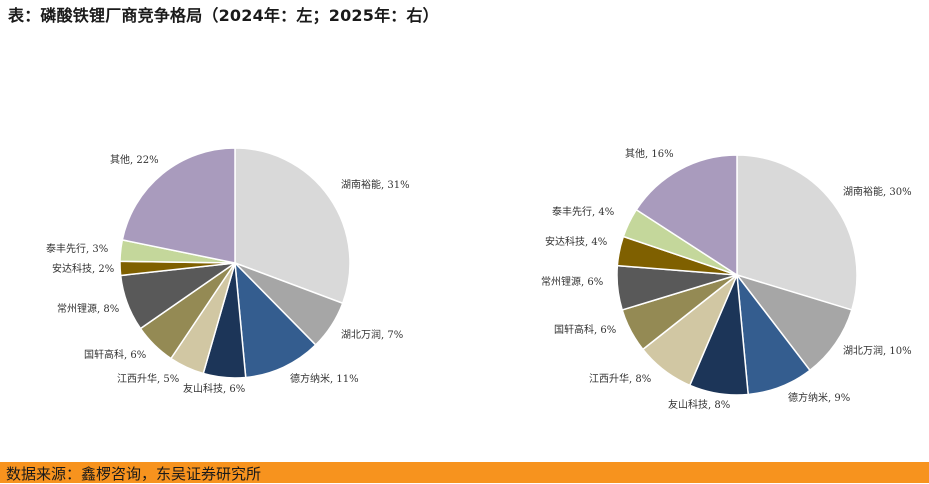 The height and width of the screenshot is (484, 929). What do you see at coordinates (572, 281) in the screenshot?
I see `slice-label: 常州锂源, 6%` at bounding box center [572, 281].